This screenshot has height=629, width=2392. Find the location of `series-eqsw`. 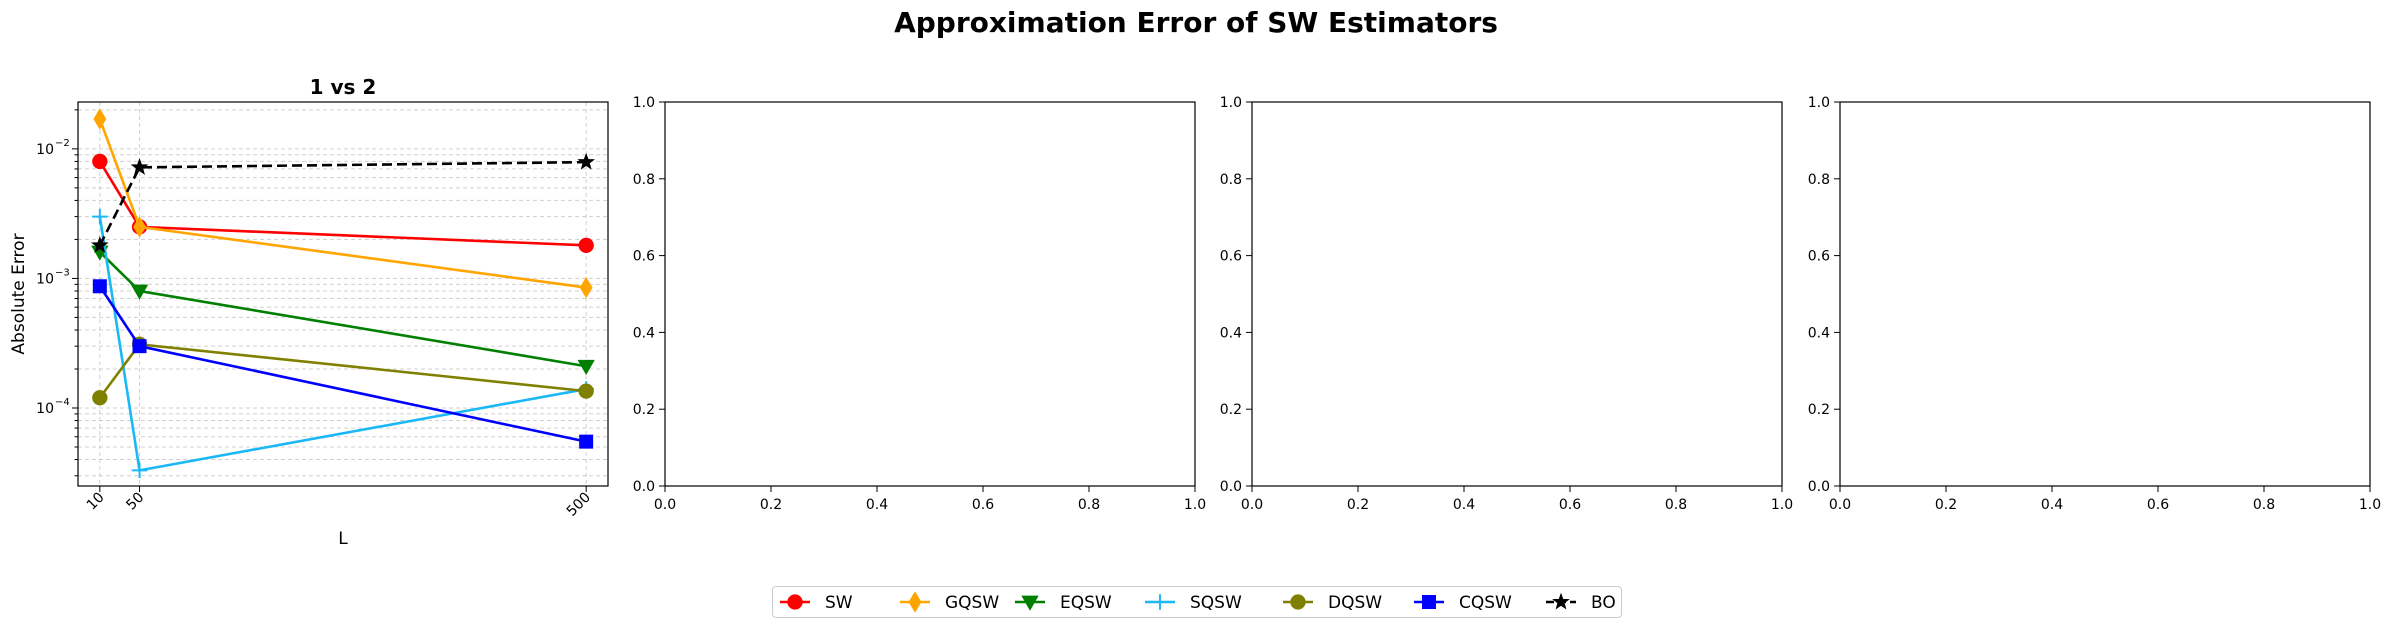

series-eqsw is located at coordinates (343, 310).